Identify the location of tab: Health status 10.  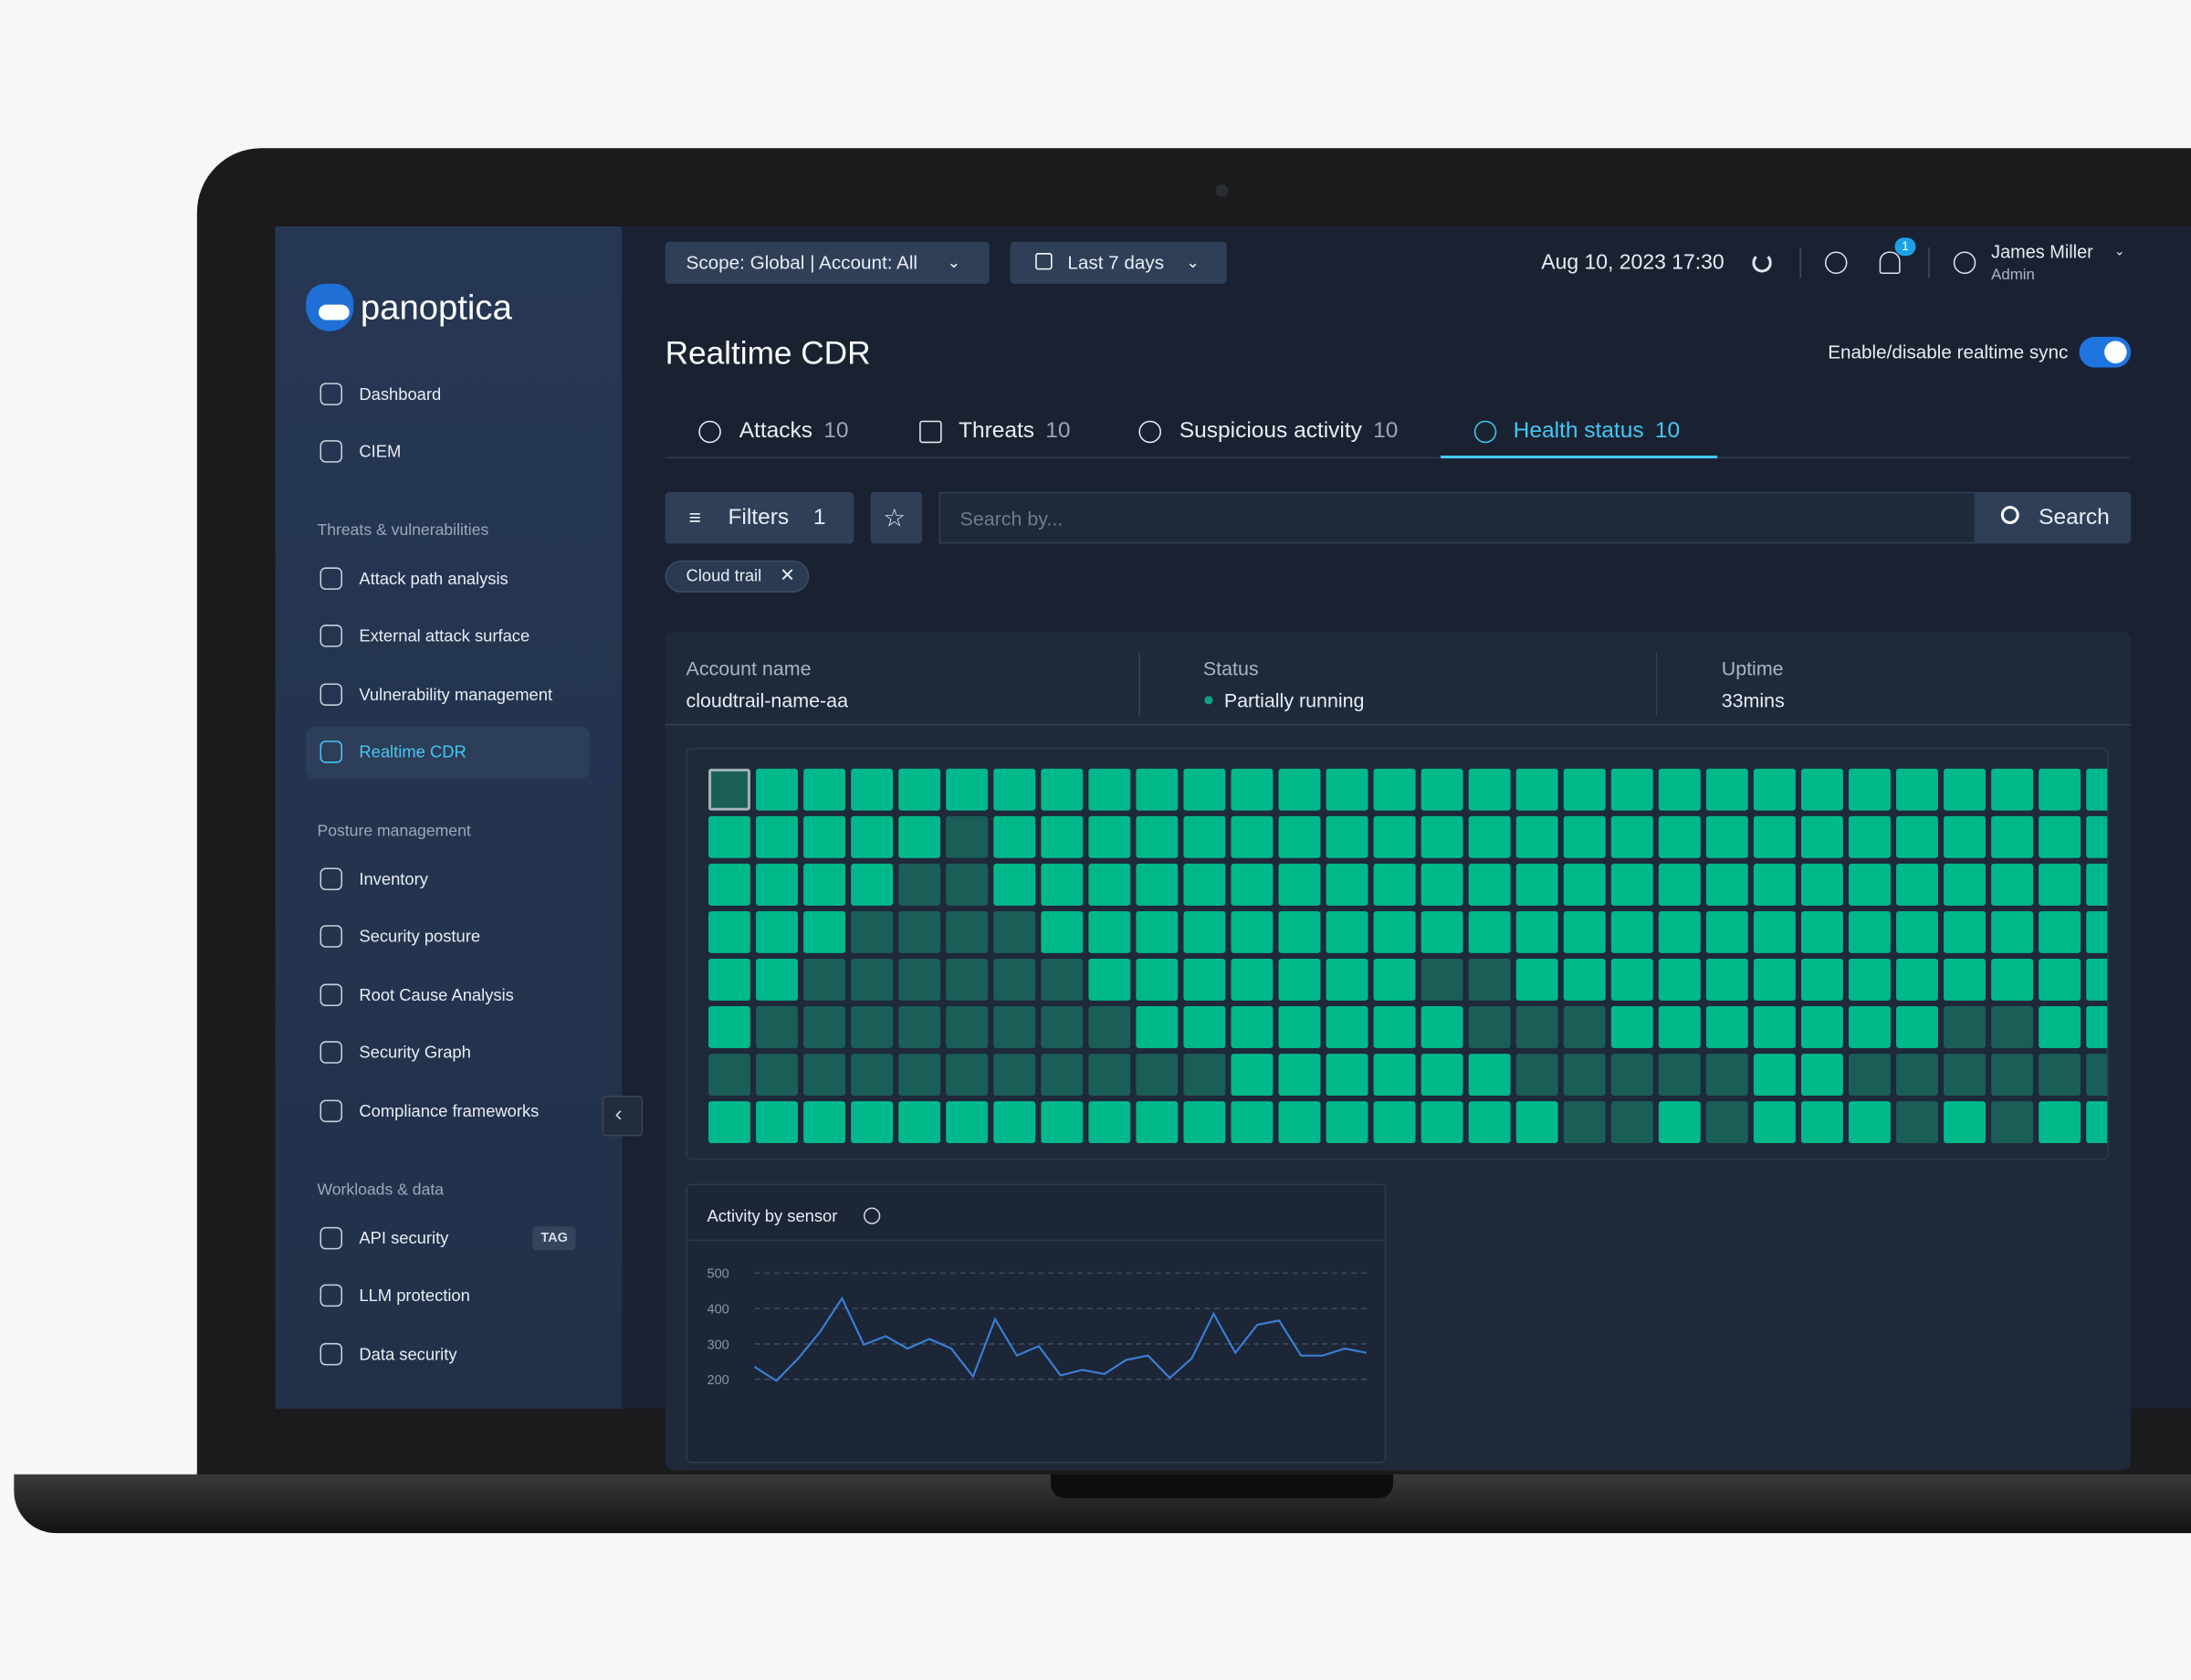
(1597, 431).